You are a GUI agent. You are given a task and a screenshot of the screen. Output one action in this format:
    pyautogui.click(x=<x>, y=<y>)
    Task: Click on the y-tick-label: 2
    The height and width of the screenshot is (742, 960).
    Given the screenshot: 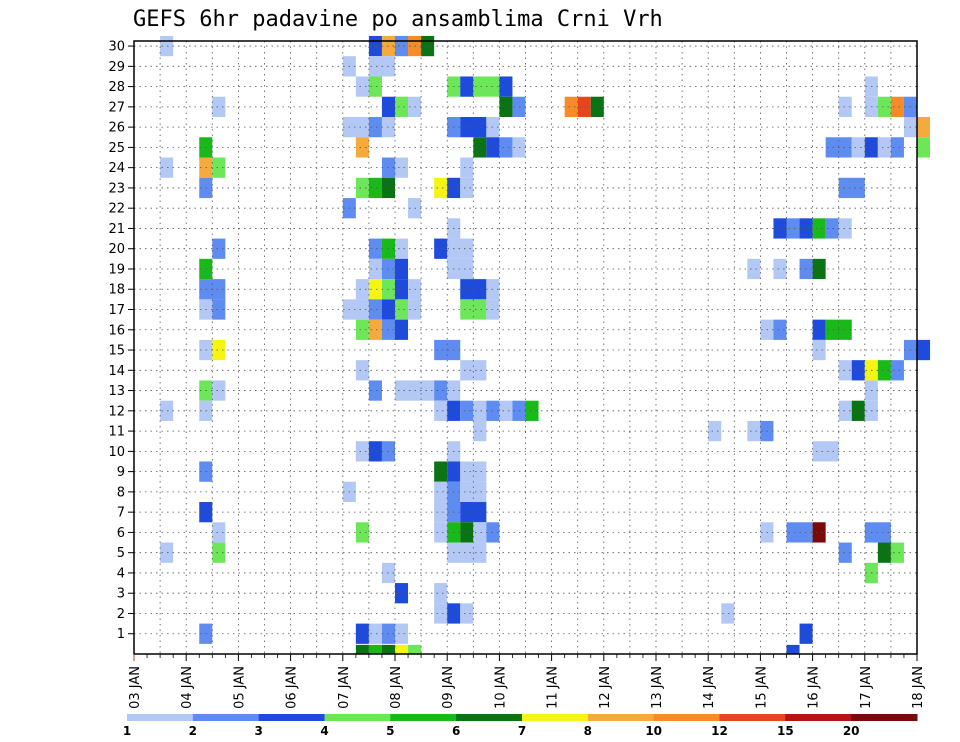 What is the action you would take?
    pyautogui.click(x=121, y=614)
    